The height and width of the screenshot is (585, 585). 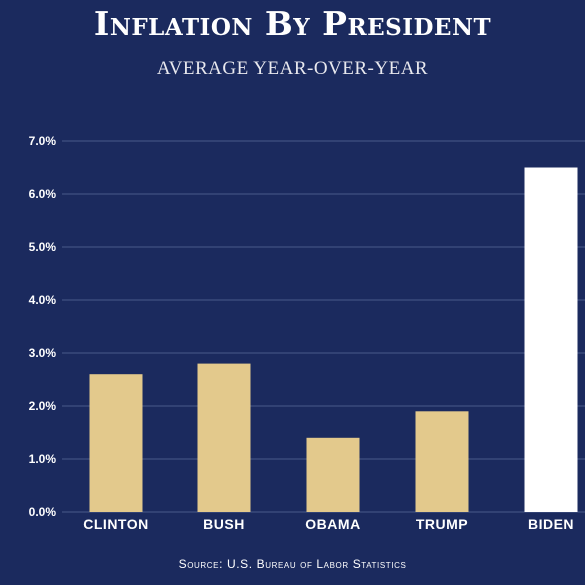 What do you see at coordinates (43, 247) in the screenshot?
I see `y-tick-label: 5.0%` at bounding box center [43, 247].